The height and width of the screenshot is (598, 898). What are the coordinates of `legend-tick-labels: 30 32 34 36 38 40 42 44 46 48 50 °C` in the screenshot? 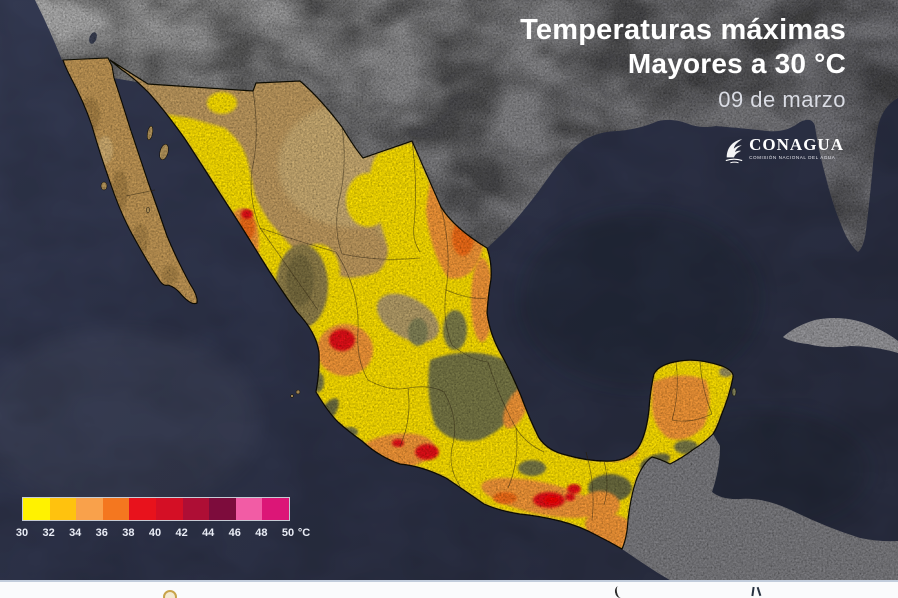 It's located at (179, 534).